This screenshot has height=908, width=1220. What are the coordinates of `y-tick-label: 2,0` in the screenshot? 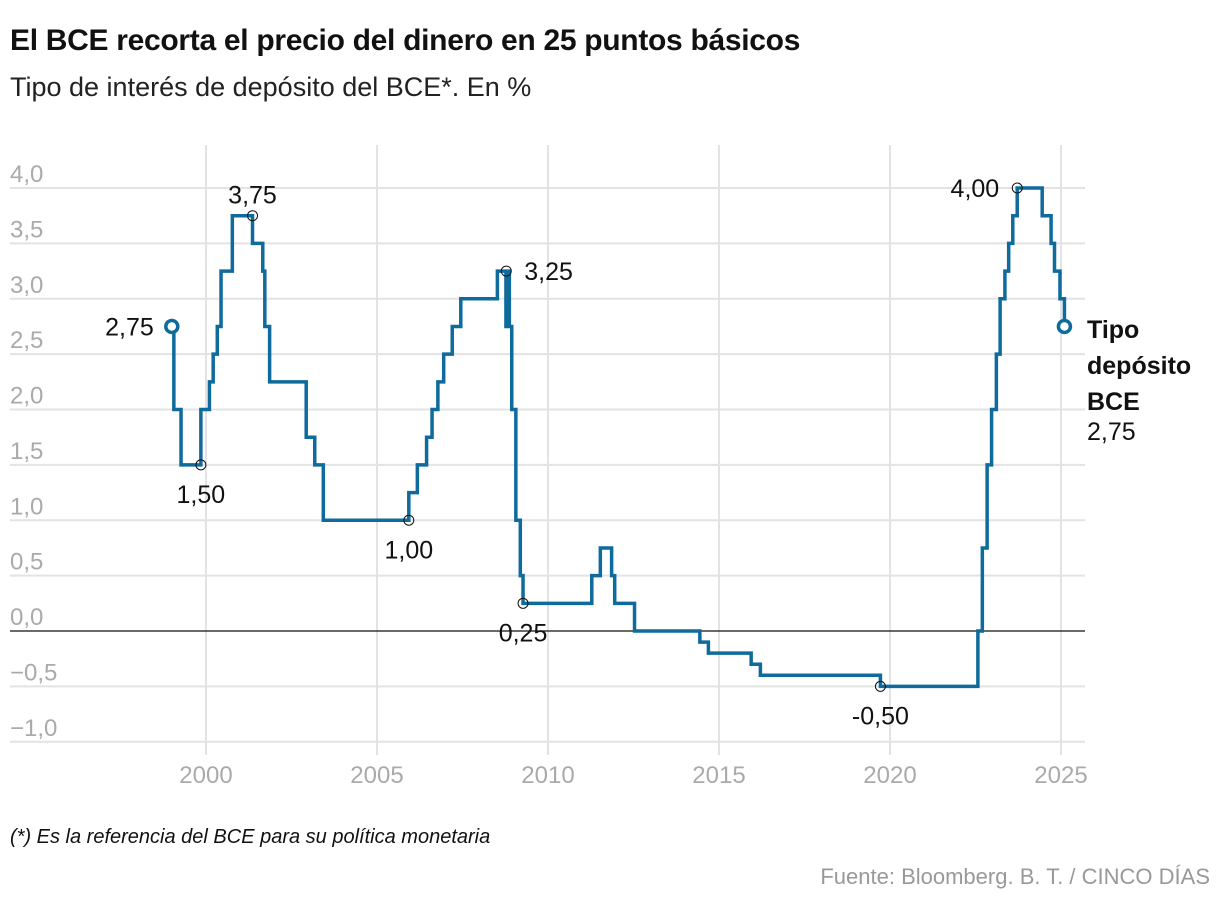 It's located at (26, 396).